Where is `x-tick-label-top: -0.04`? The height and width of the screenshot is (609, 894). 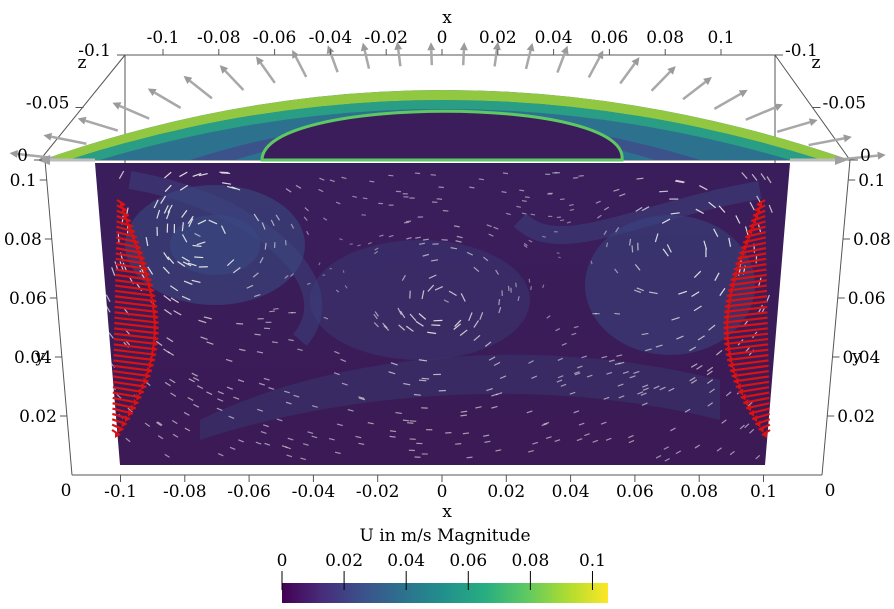 x-tick-label-top: -0.04 is located at coordinates (331, 38).